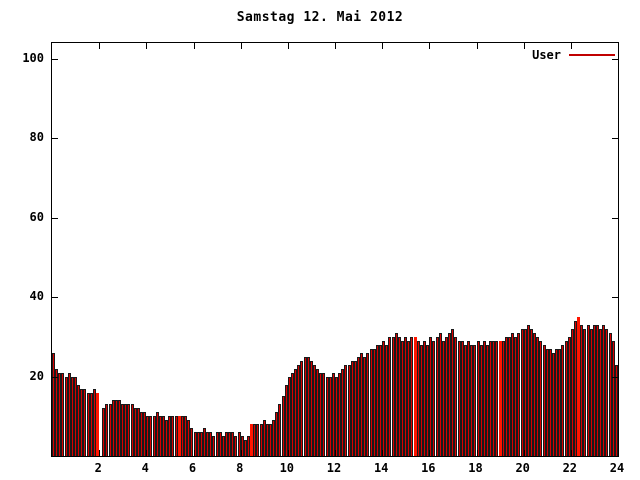  What do you see at coordinates (36, 137) in the screenshot?
I see `y-tick-label: 80` at bounding box center [36, 137].